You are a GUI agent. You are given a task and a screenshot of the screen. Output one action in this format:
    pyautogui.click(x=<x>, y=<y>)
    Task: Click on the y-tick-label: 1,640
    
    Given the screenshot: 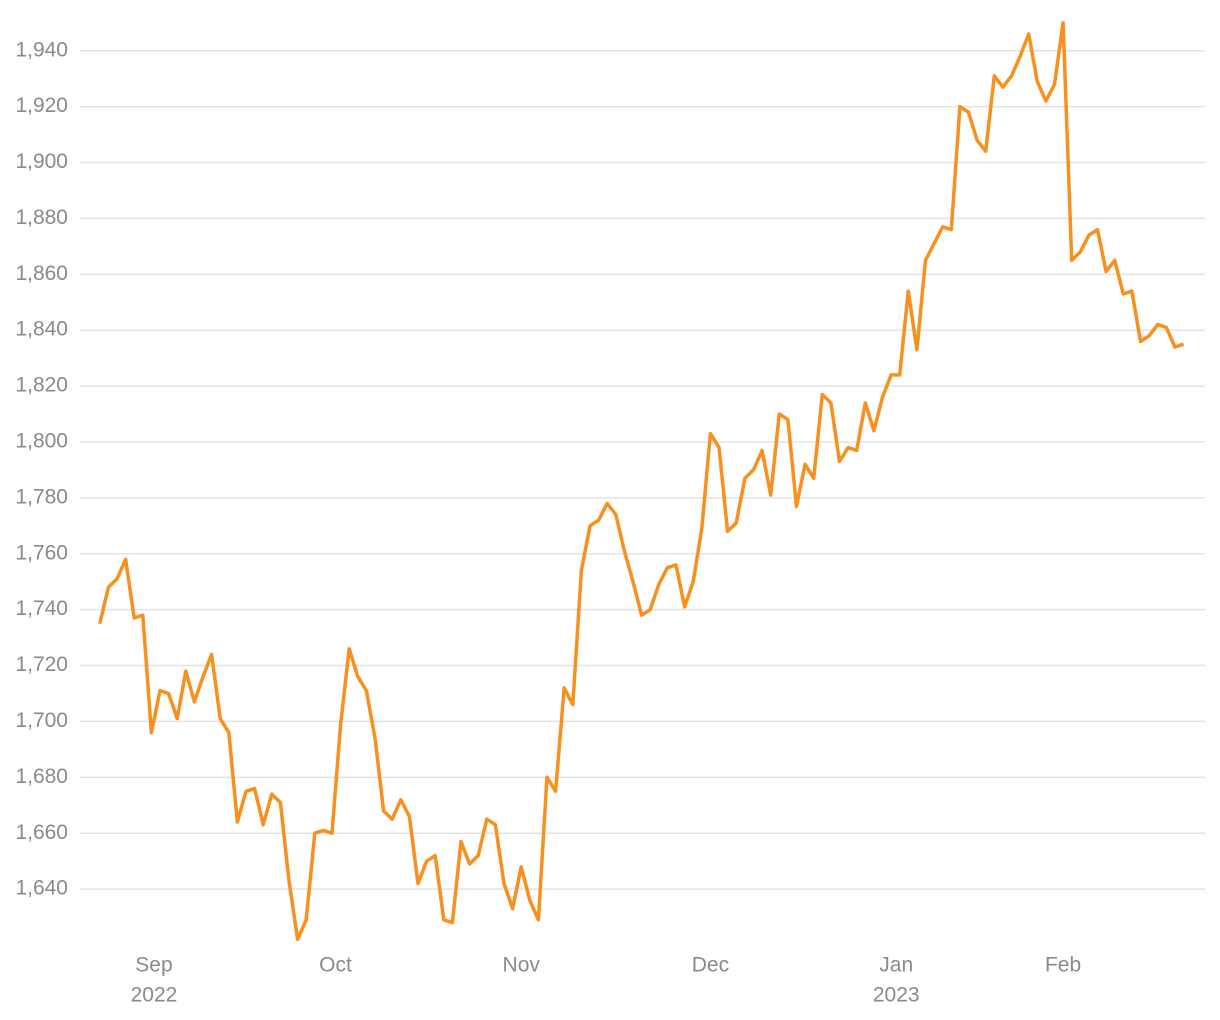 What is the action you would take?
    pyautogui.click(x=41, y=888)
    